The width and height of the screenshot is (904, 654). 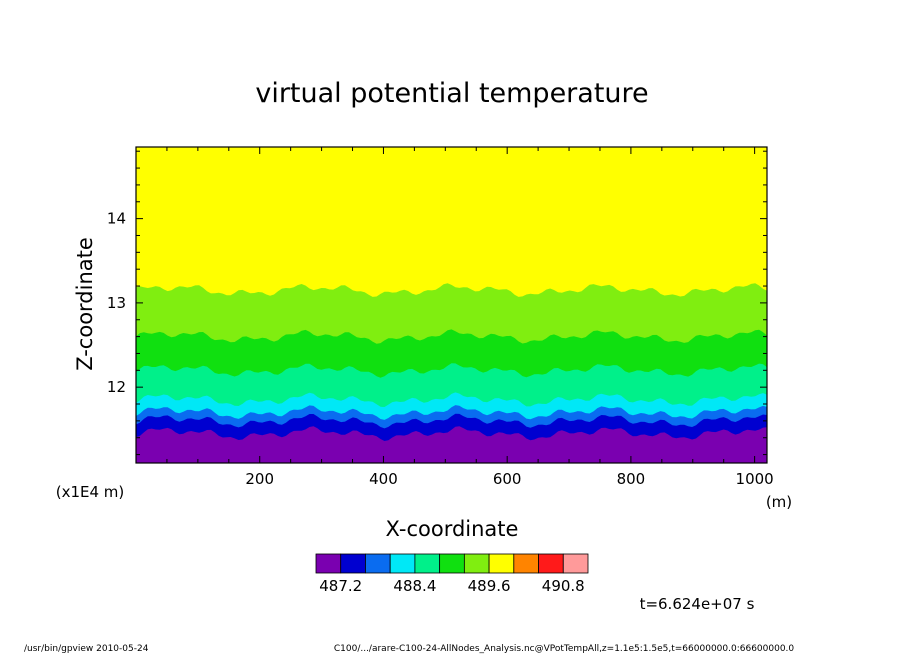 What do you see at coordinates (116, 303) in the screenshot?
I see `y-tick-label: 13` at bounding box center [116, 303].